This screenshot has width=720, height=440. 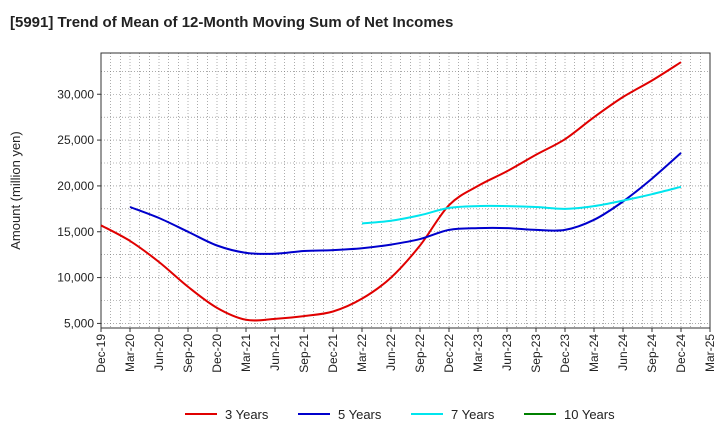 I want to click on x-tick-label: Sep-22, so click(x=420, y=353).